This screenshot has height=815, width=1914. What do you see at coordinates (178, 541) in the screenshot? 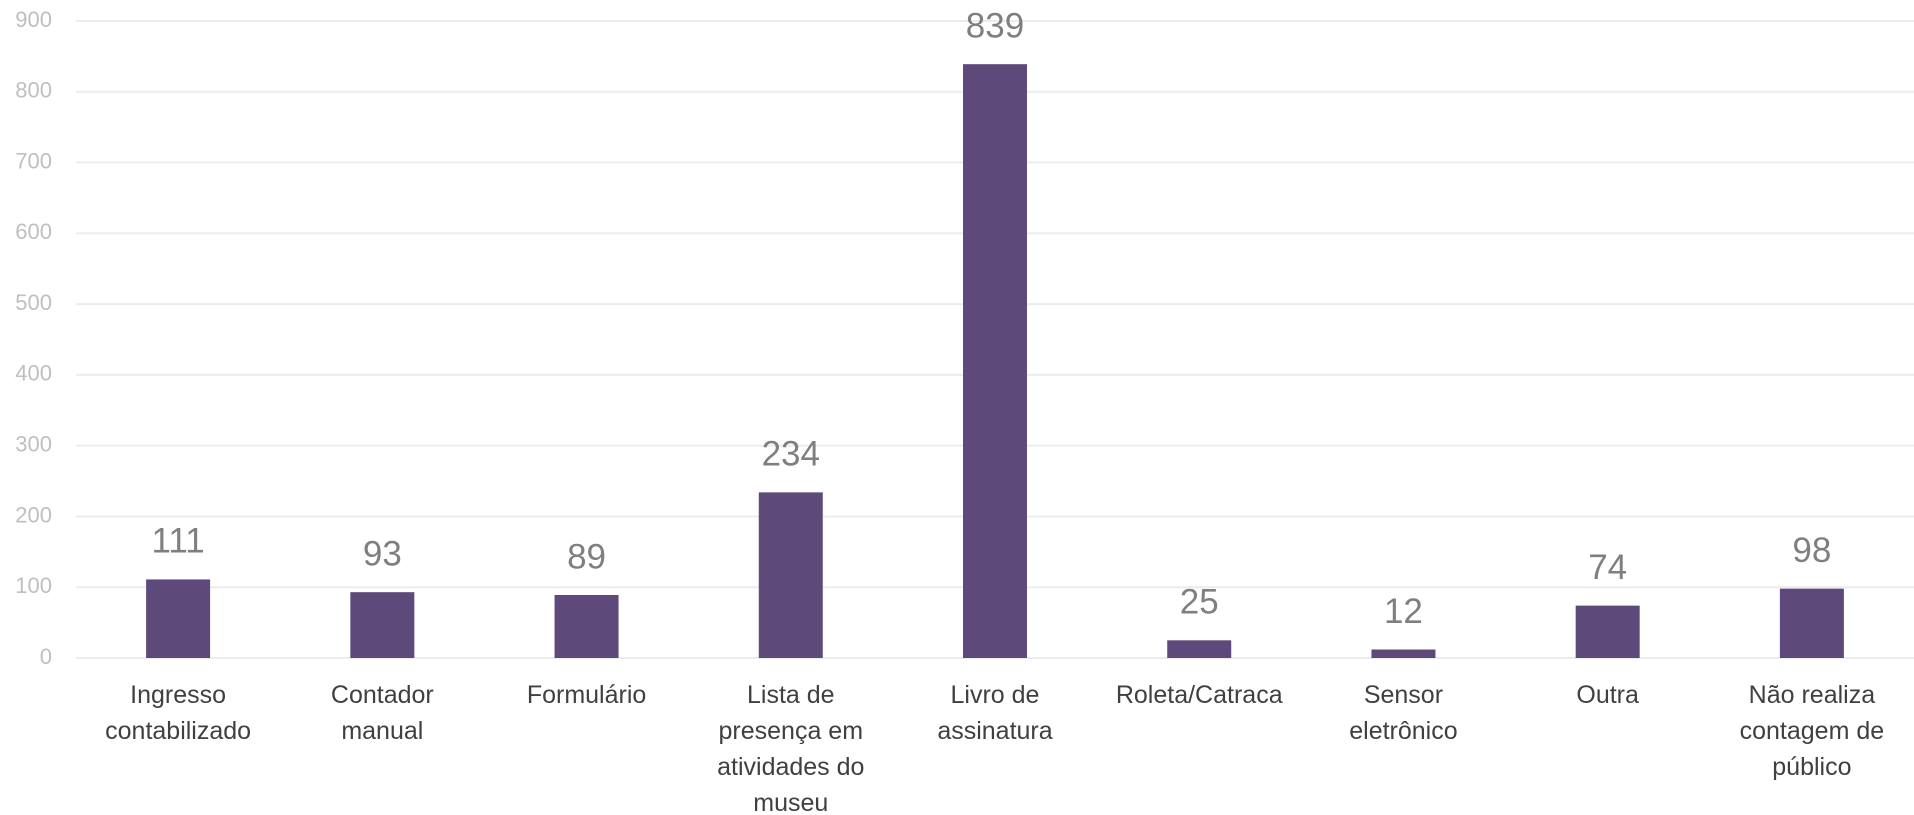
I see `data-label: 111` at bounding box center [178, 541].